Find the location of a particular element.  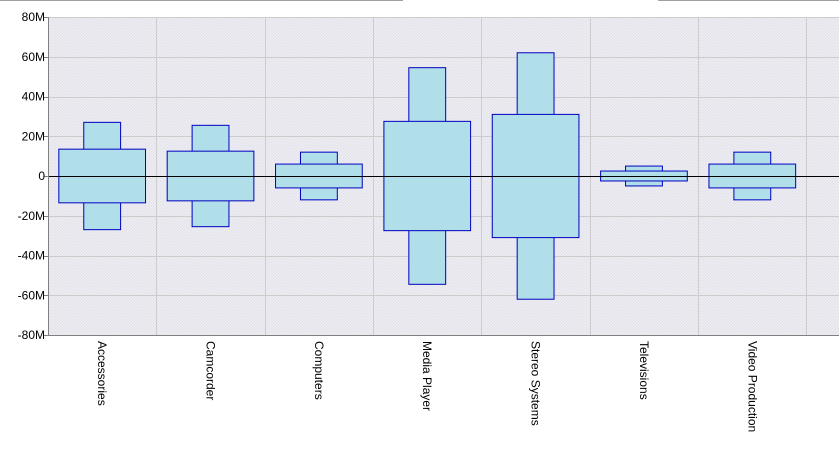

y-tick-label: -20M is located at coordinates (31, 216).